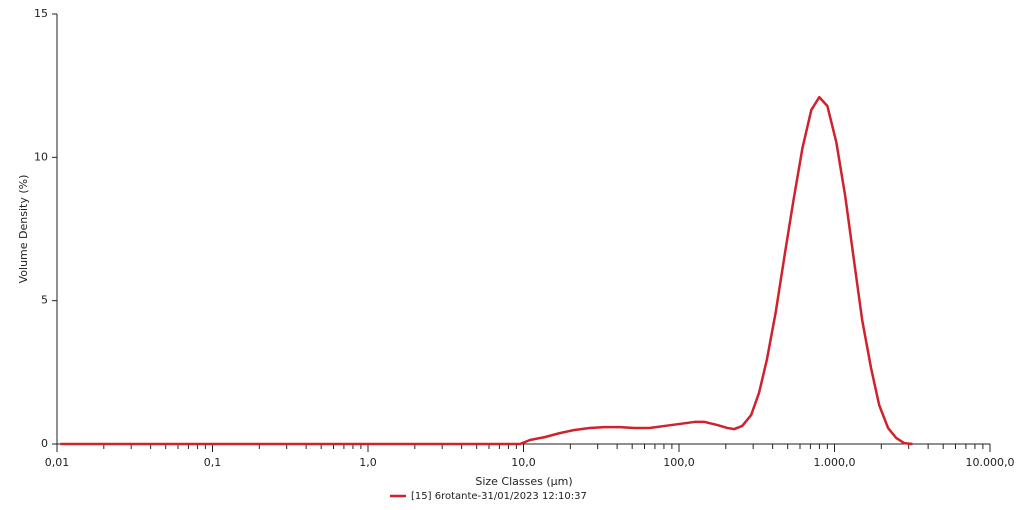  I want to click on y-axis-label: Volume Density (%), so click(23, 229).